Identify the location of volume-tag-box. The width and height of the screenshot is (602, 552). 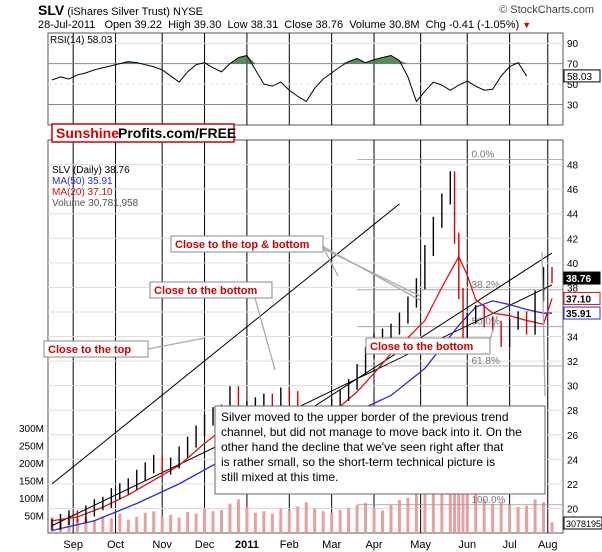
(582, 523).